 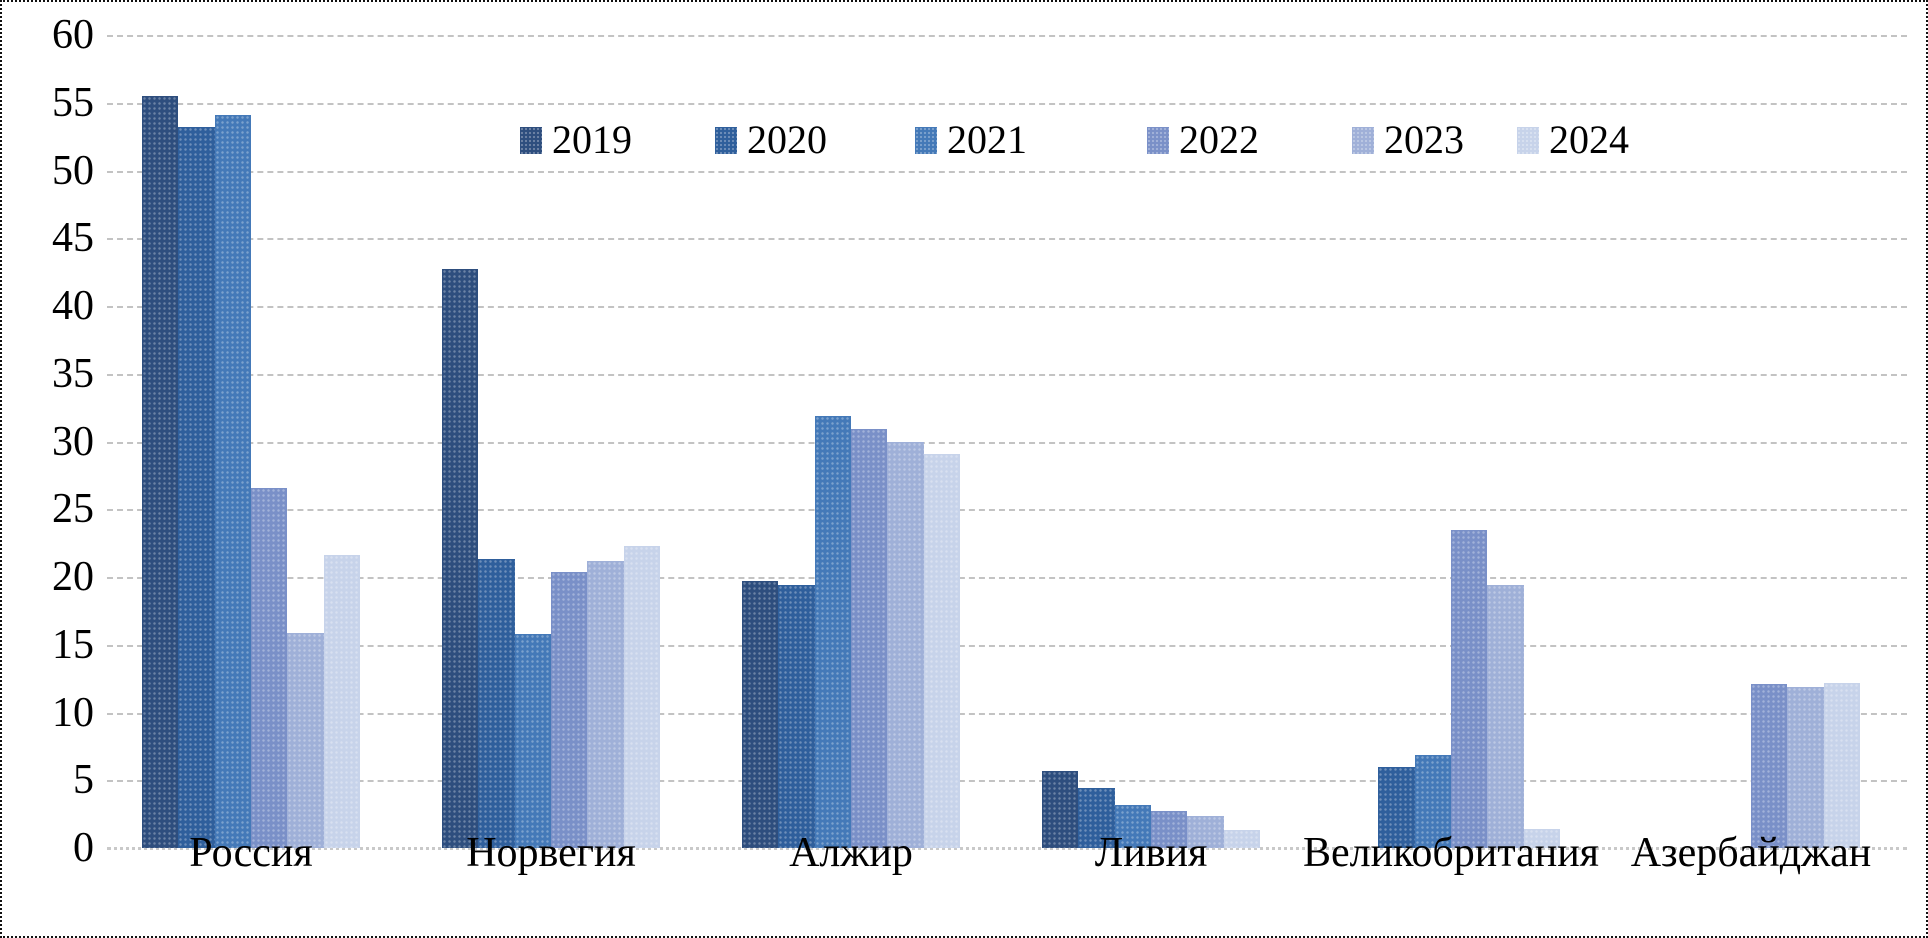 I want to click on bar-2023-Ливия, so click(x=1205, y=831).